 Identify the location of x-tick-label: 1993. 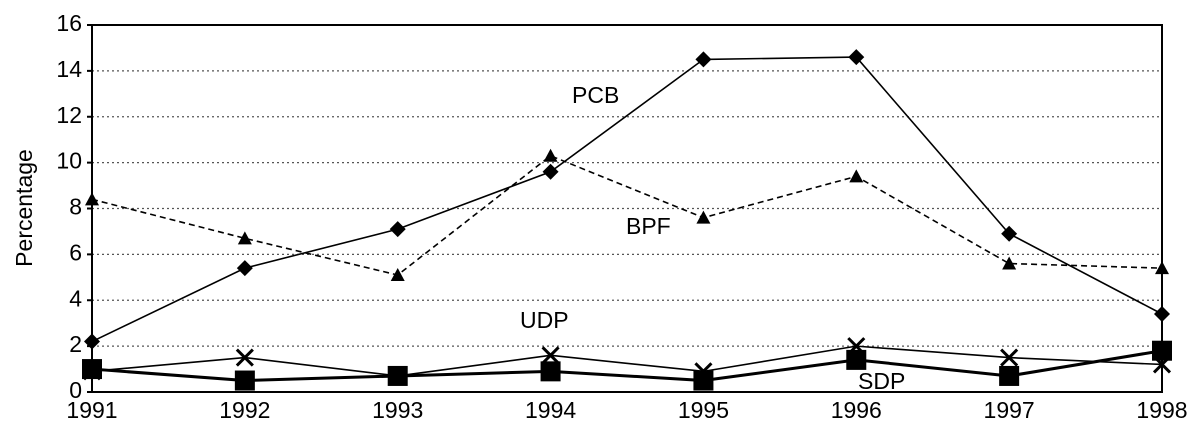
(397, 410).